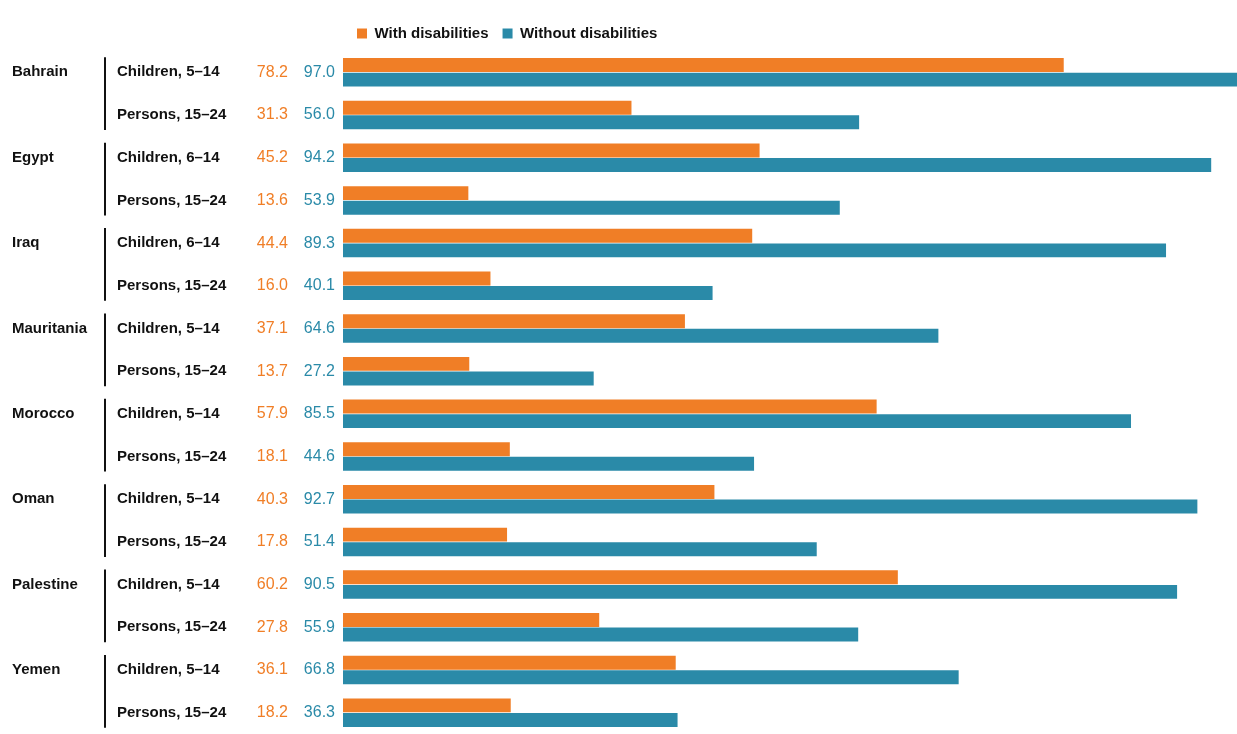 The width and height of the screenshot is (1237, 734). What do you see at coordinates (272, 626) in the screenshot?
I see `data-label: 27.8` at bounding box center [272, 626].